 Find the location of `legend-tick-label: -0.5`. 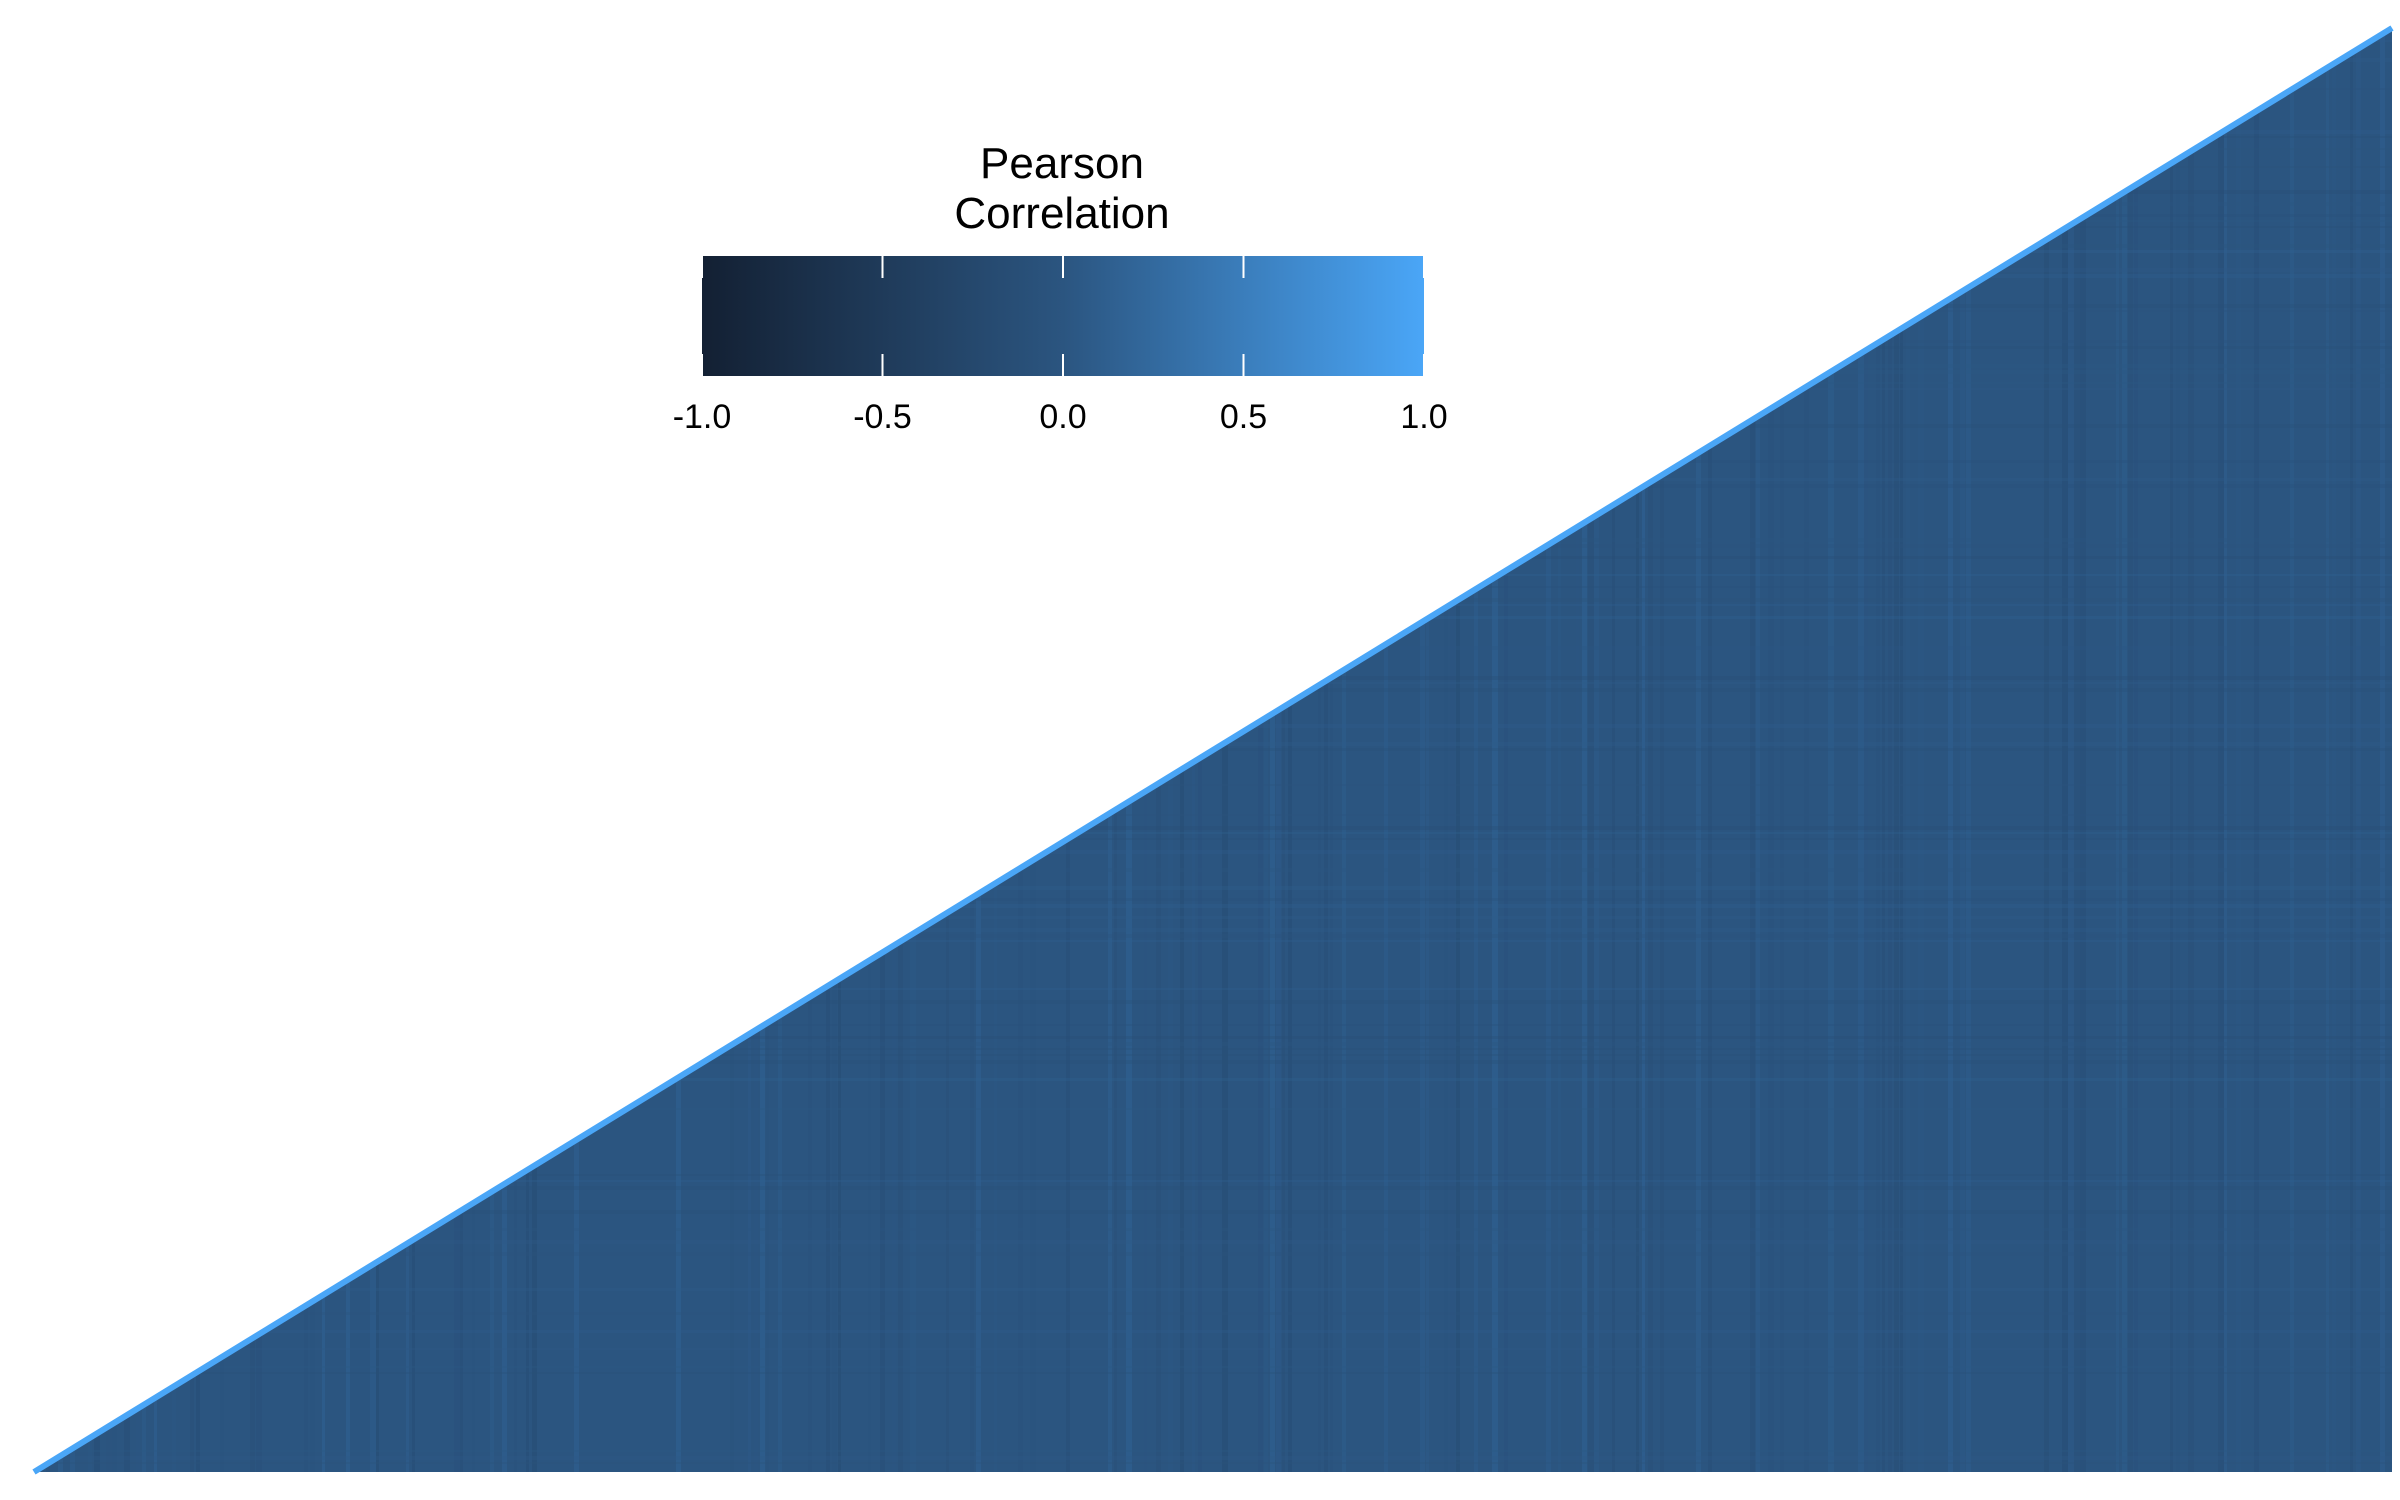

legend-tick-label: -0.5 is located at coordinates (882, 417).